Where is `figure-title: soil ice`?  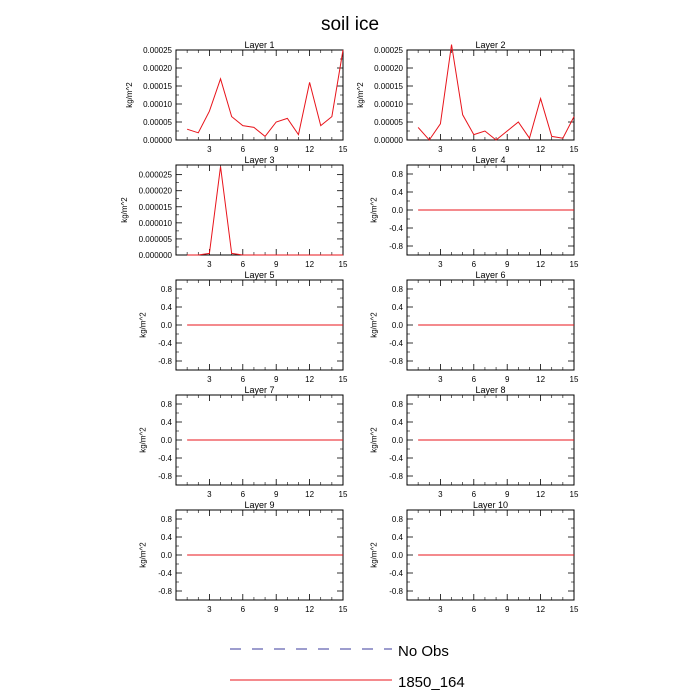 figure-title: soil ice is located at coordinates (350, 24).